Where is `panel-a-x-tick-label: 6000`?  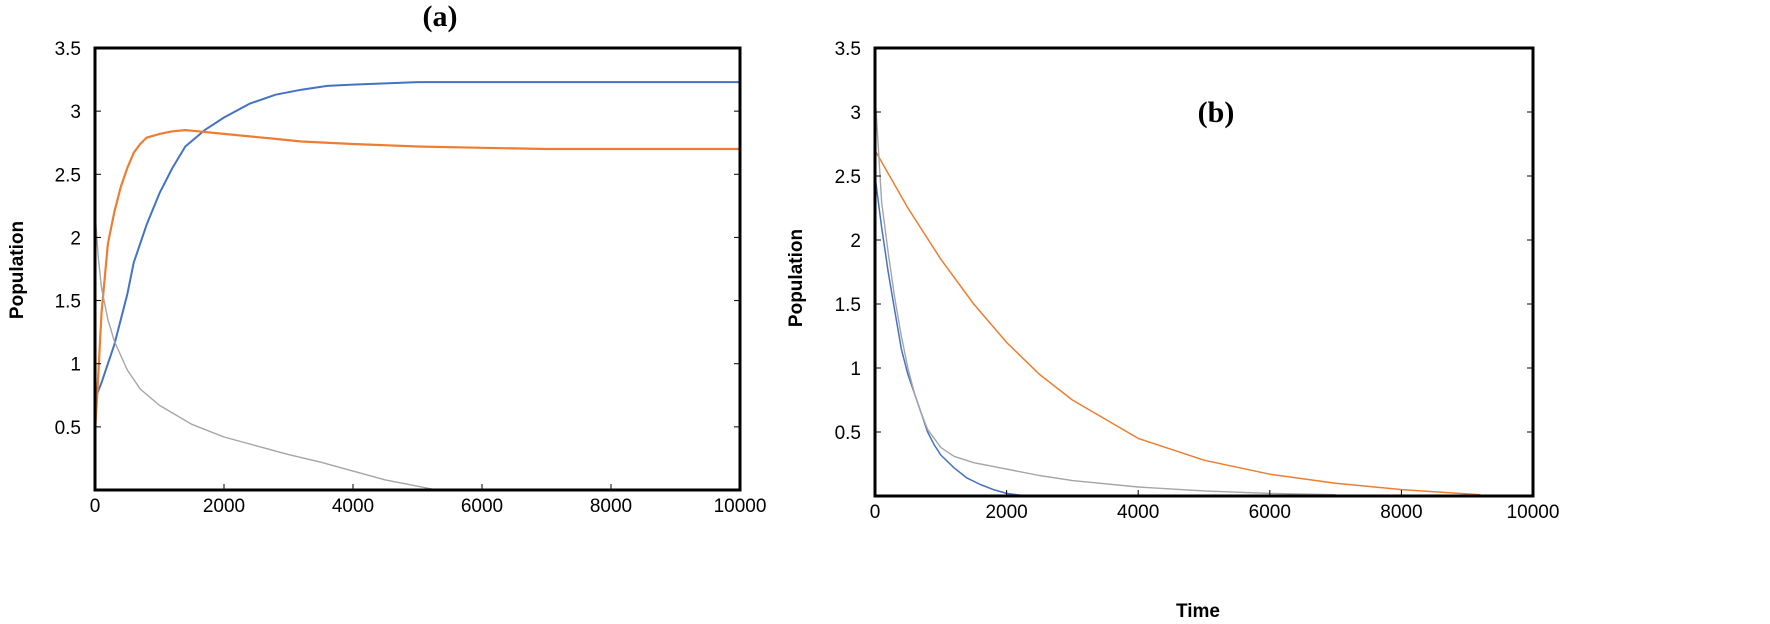
panel-a-x-tick-label: 6000 is located at coordinates (482, 506).